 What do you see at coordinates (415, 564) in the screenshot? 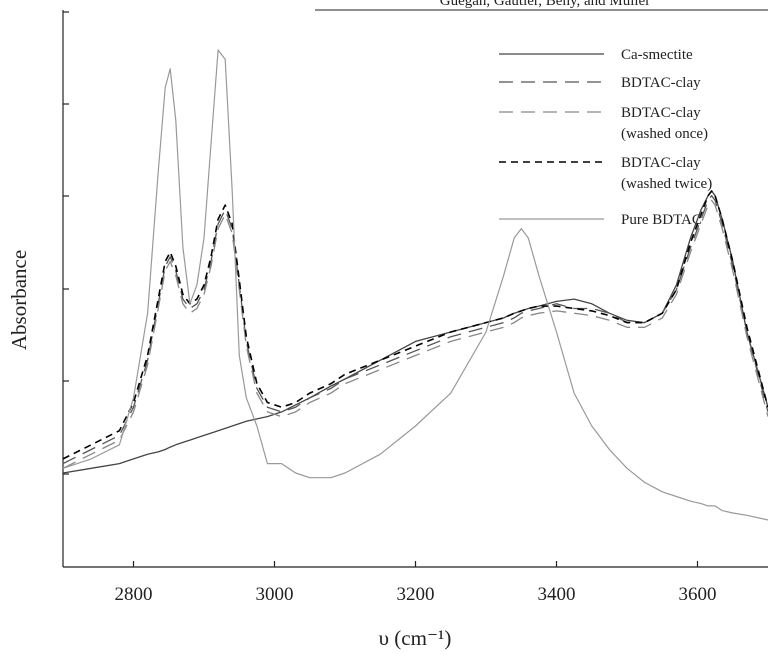
I see `x-ticks` at bounding box center [415, 564].